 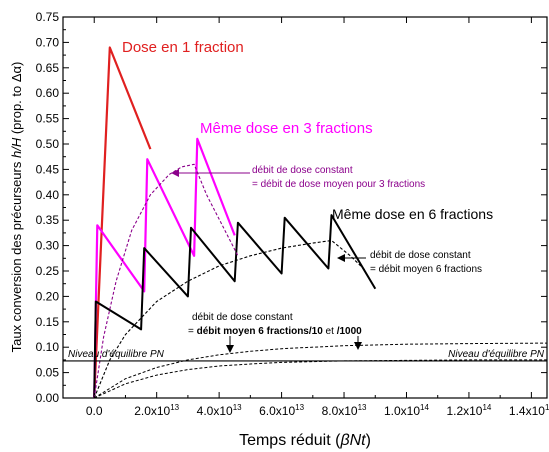 What do you see at coordinates (219, 410) in the screenshot?
I see `x-tick-label: 4.0x10¹³` at bounding box center [219, 410].